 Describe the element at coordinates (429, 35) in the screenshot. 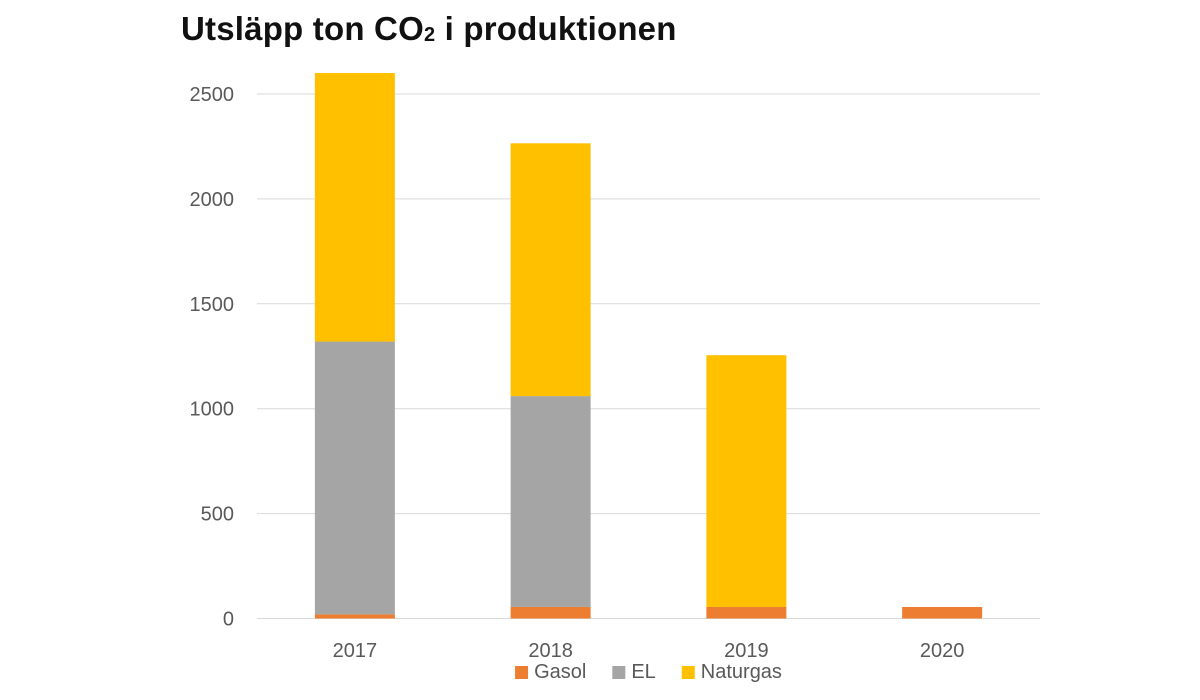

I see `chart-title-subscript: 2` at that location.